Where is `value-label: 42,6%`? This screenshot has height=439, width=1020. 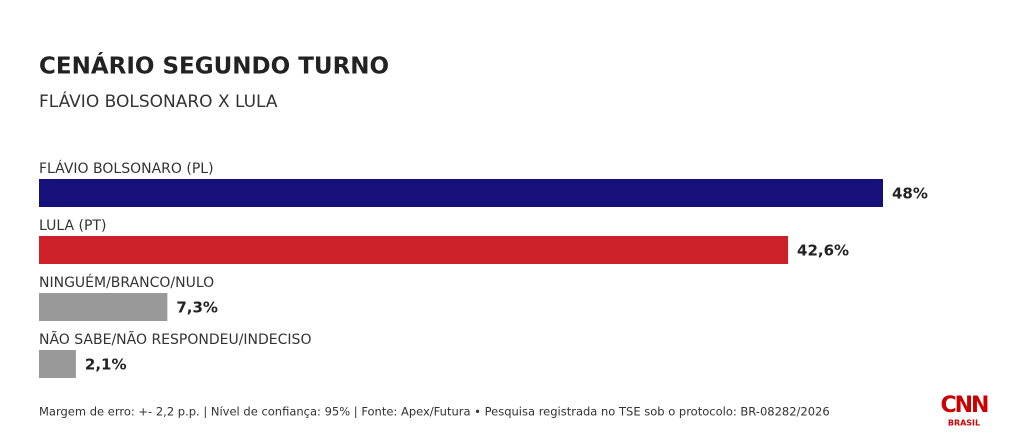
value-label: 42,6% is located at coordinates (823, 251).